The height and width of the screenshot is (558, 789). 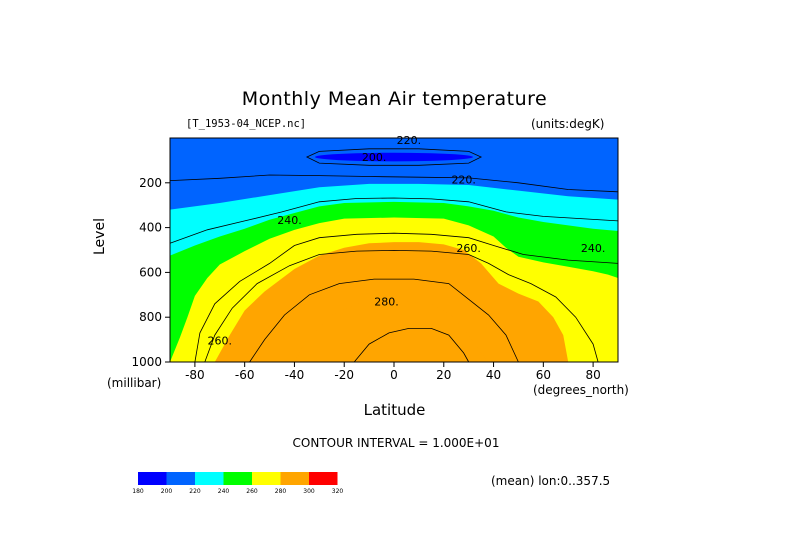 What do you see at coordinates (100, 236) in the screenshot?
I see `y-axis-label: Level` at bounding box center [100, 236].